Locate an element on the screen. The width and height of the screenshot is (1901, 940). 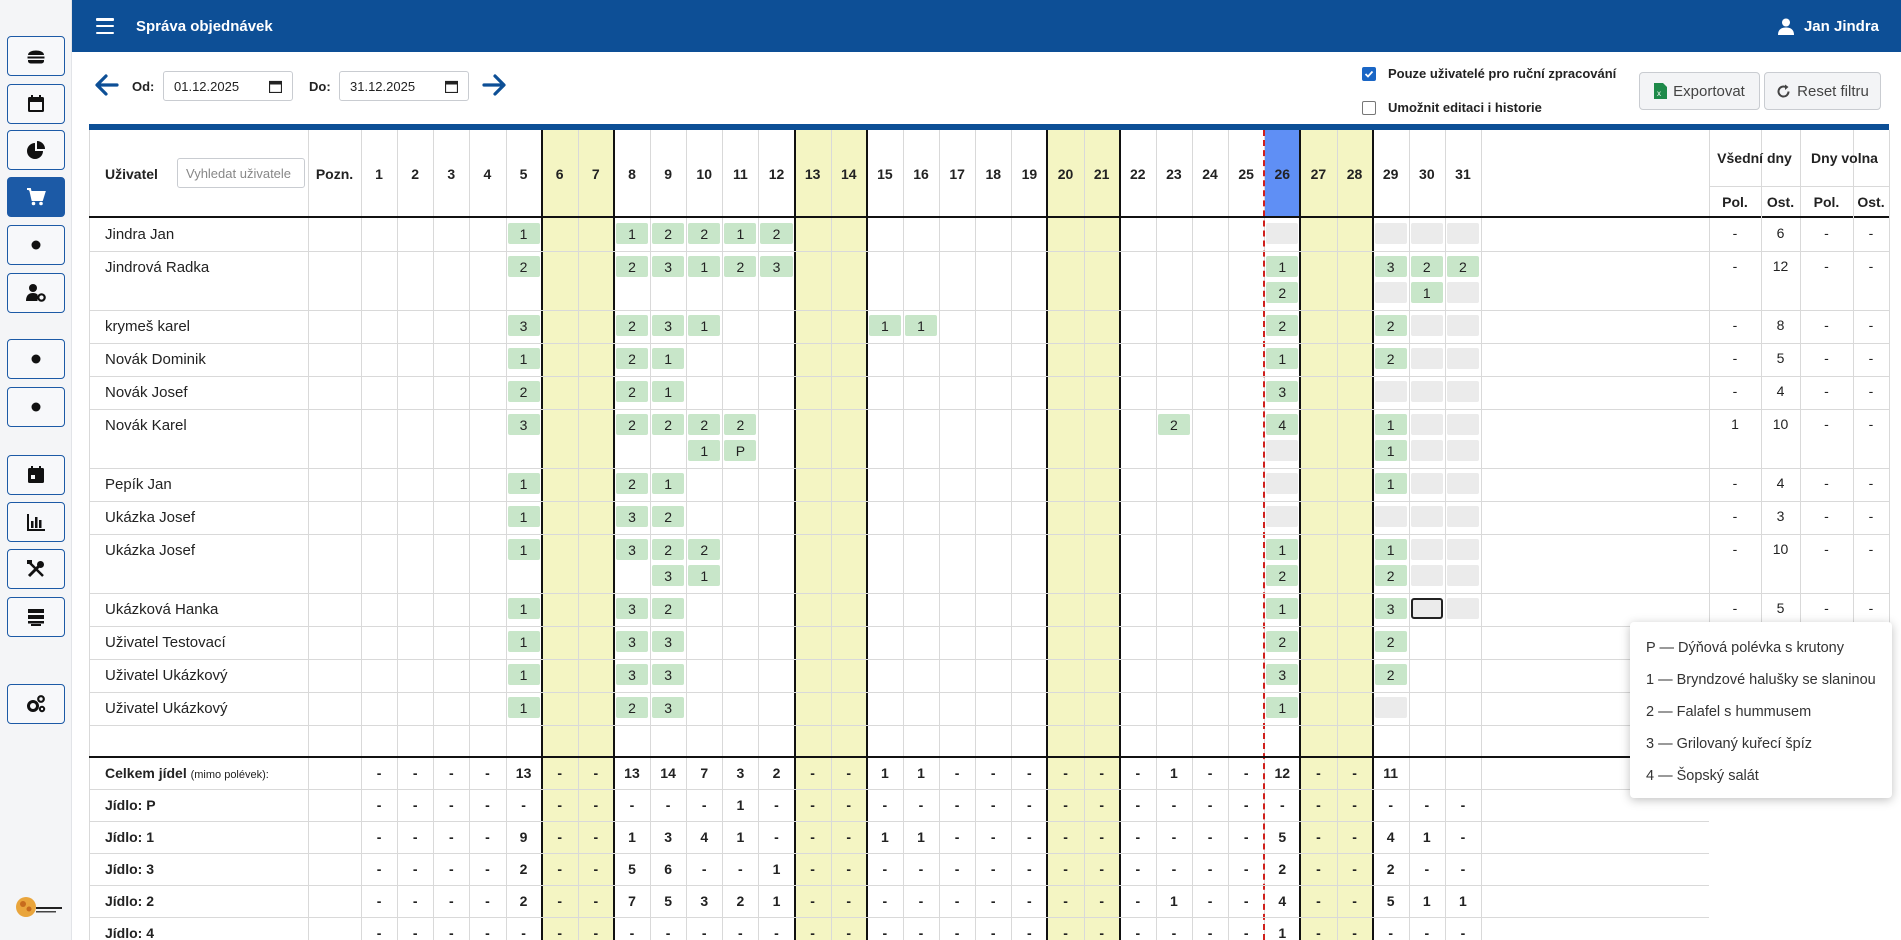
allow-history-checkbox: Umožnit editaci i historie is located at coordinates (1452, 107).